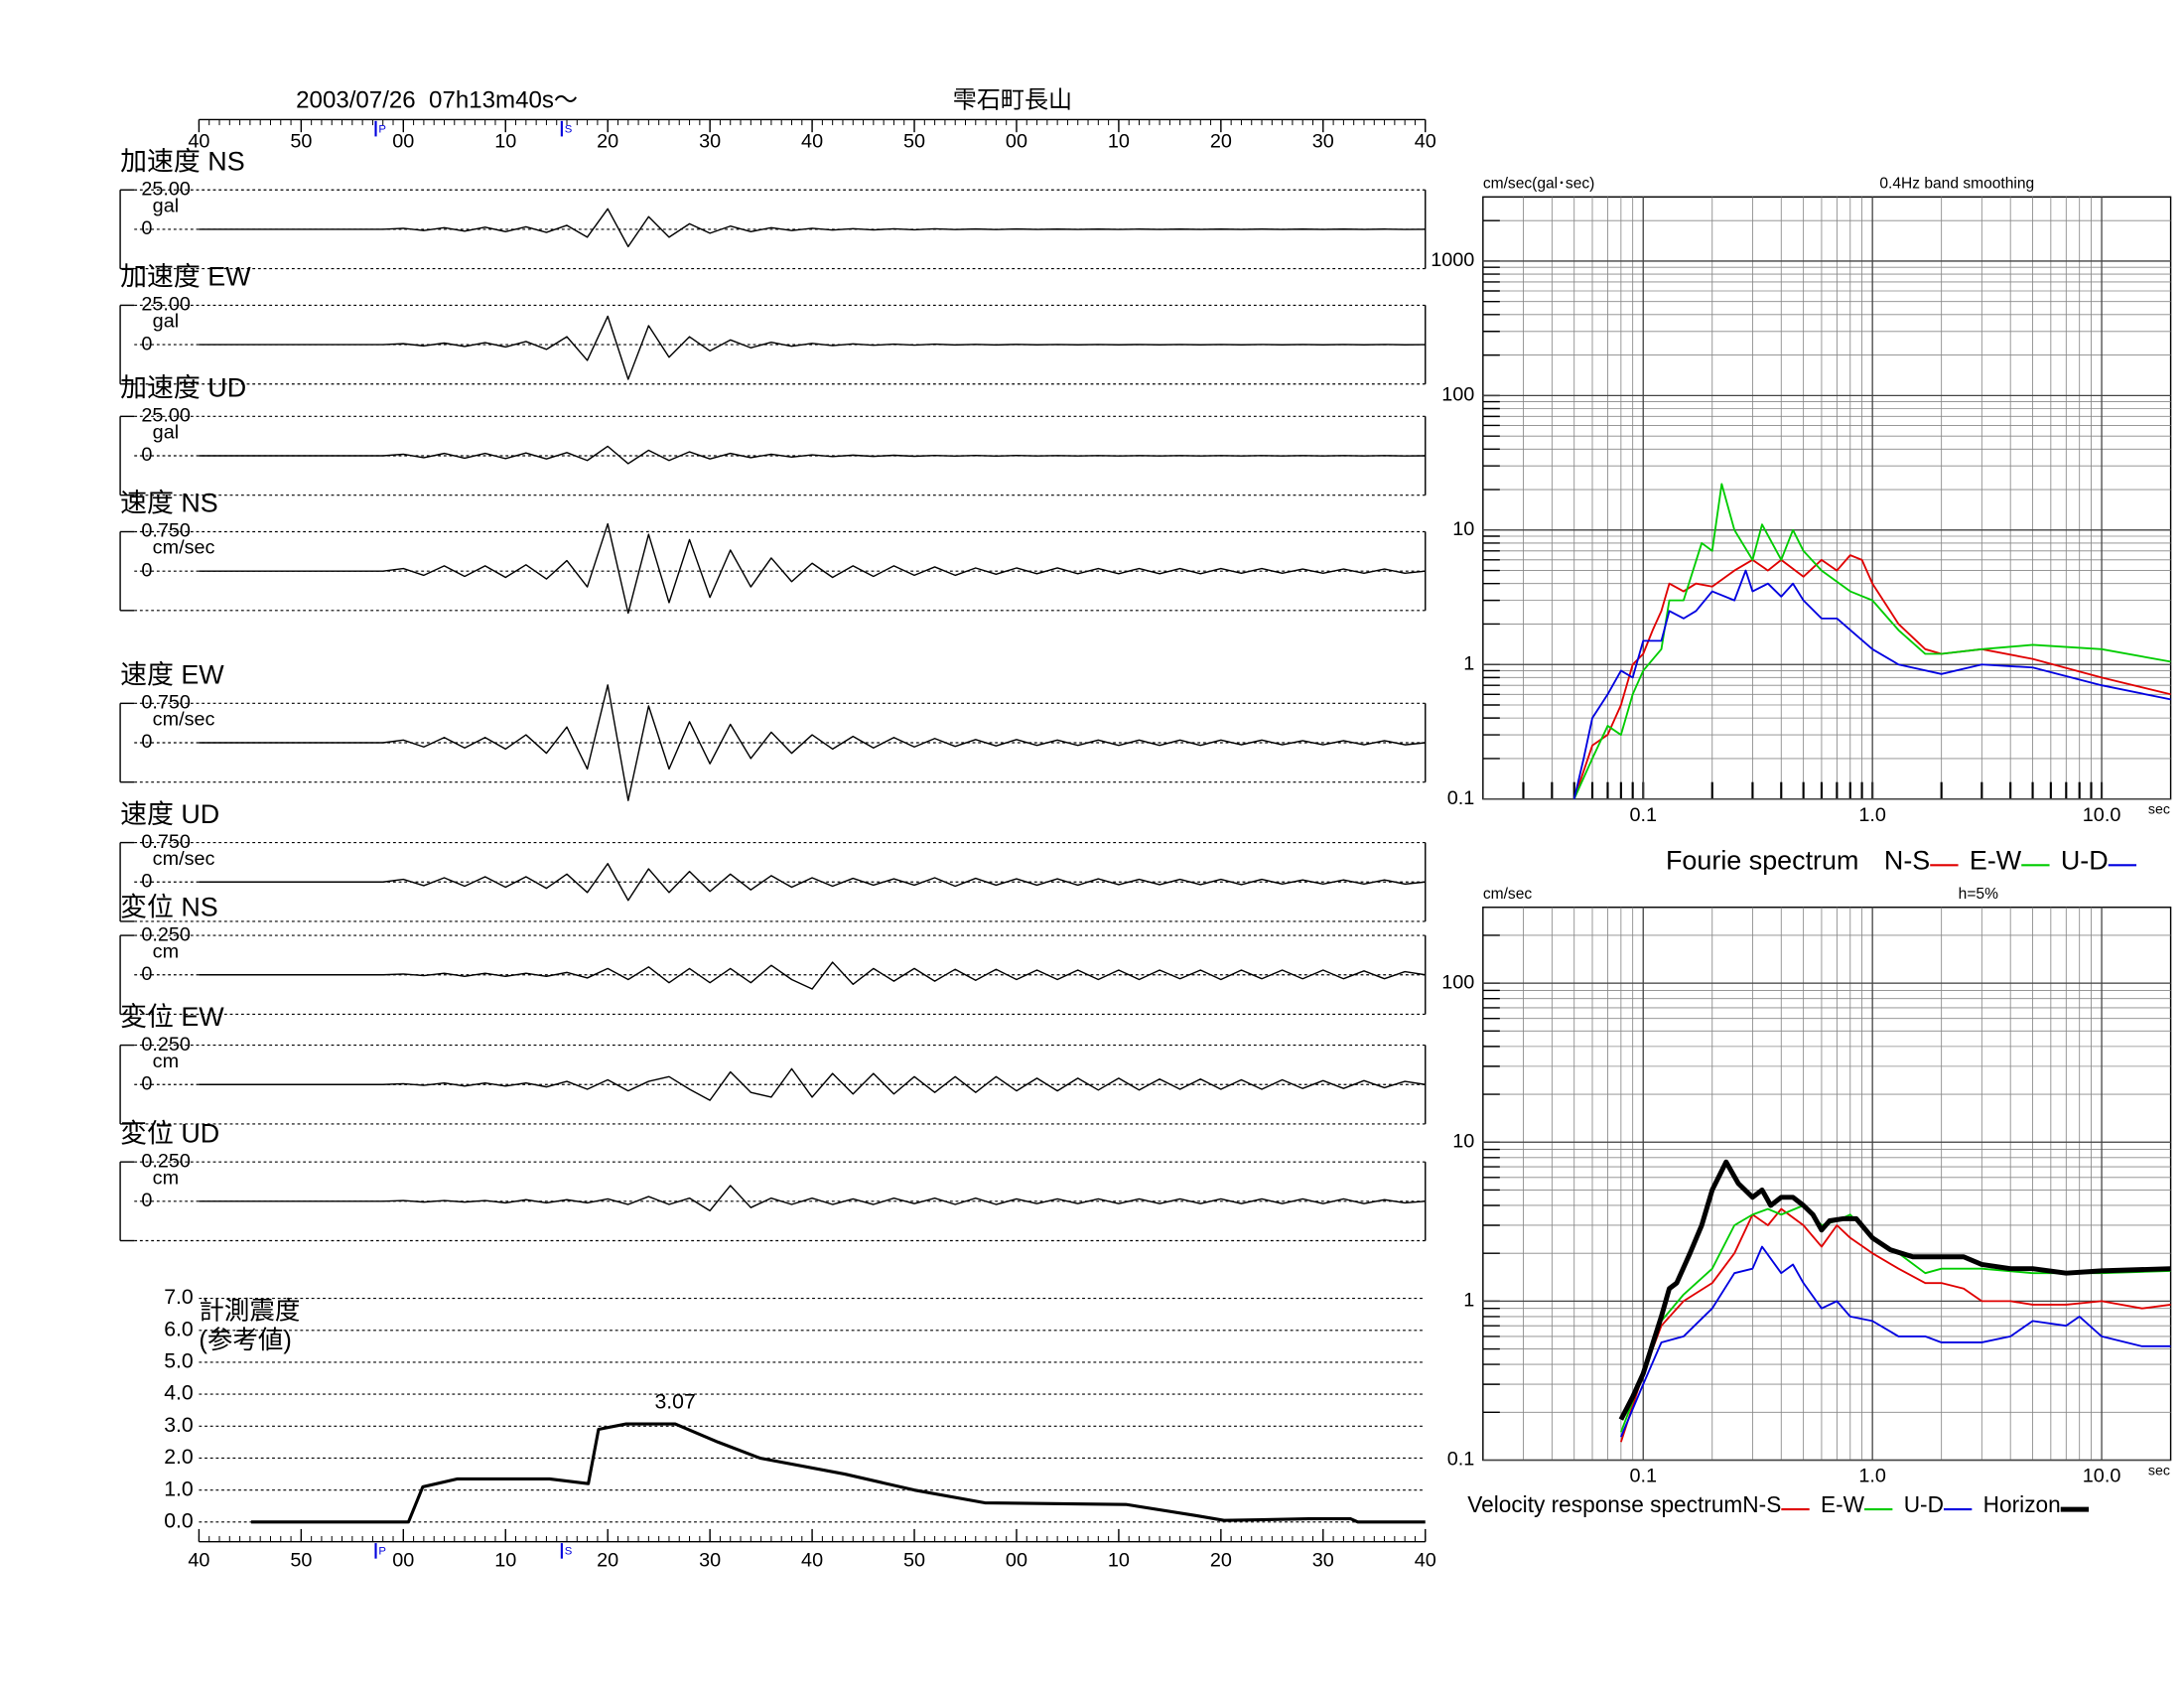 This screenshot has width=2184, height=1688. What do you see at coordinates (1012, 99) in the screenshot?
I see `station-name: 雫石町長山` at bounding box center [1012, 99].